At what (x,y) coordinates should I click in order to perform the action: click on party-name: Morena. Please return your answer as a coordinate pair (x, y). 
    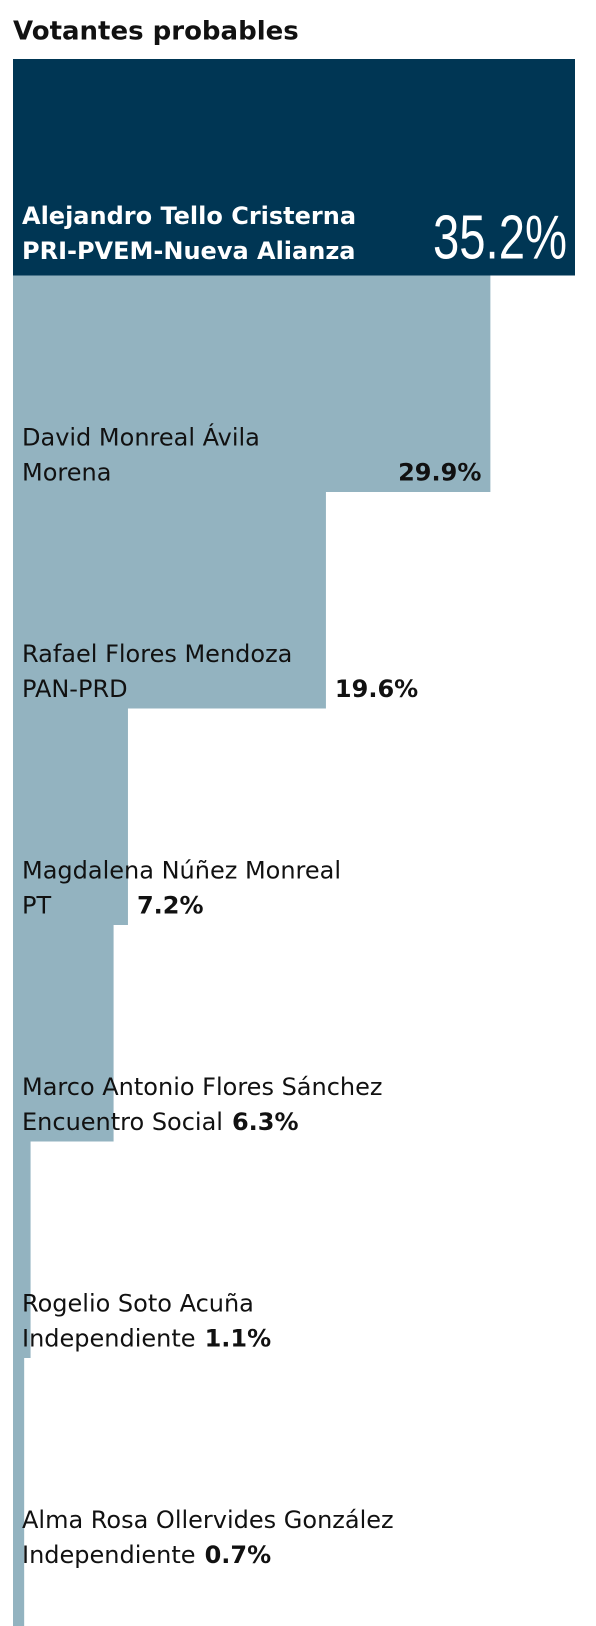
    Looking at the image, I should click on (66, 473).